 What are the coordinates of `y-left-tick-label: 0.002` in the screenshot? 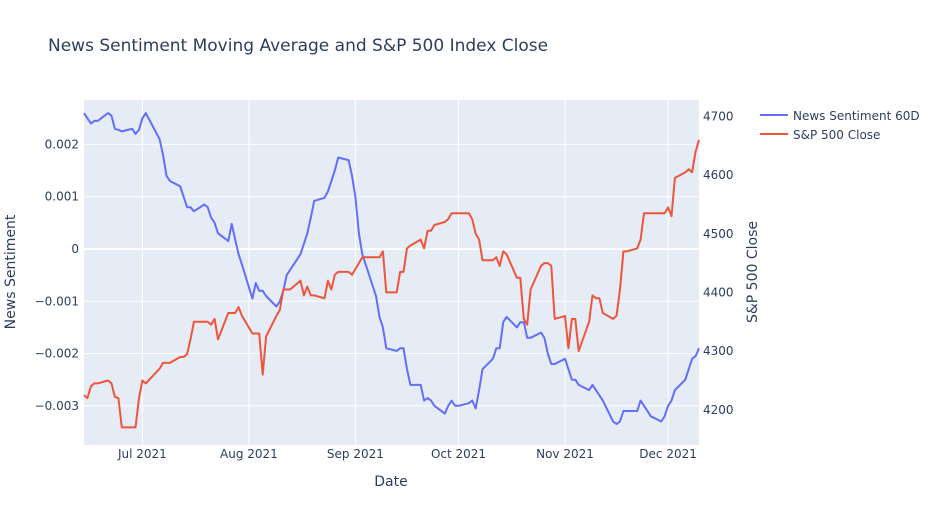 It's located at (62, 144).